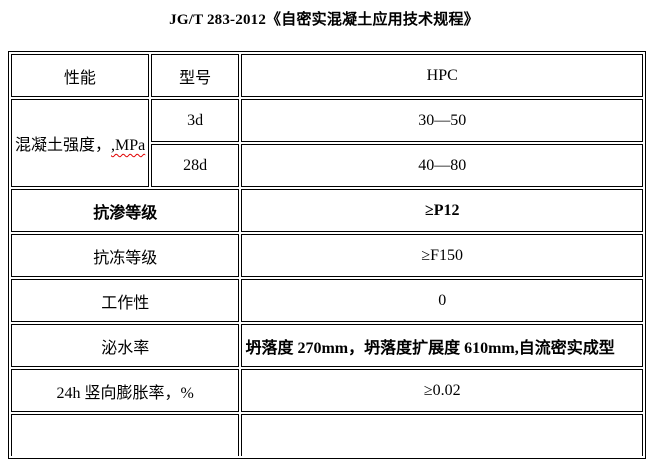 This screenshot has height=459, width=648. I want to click on table-row-strength-28d: 28d 40—80, so click(327, 165).